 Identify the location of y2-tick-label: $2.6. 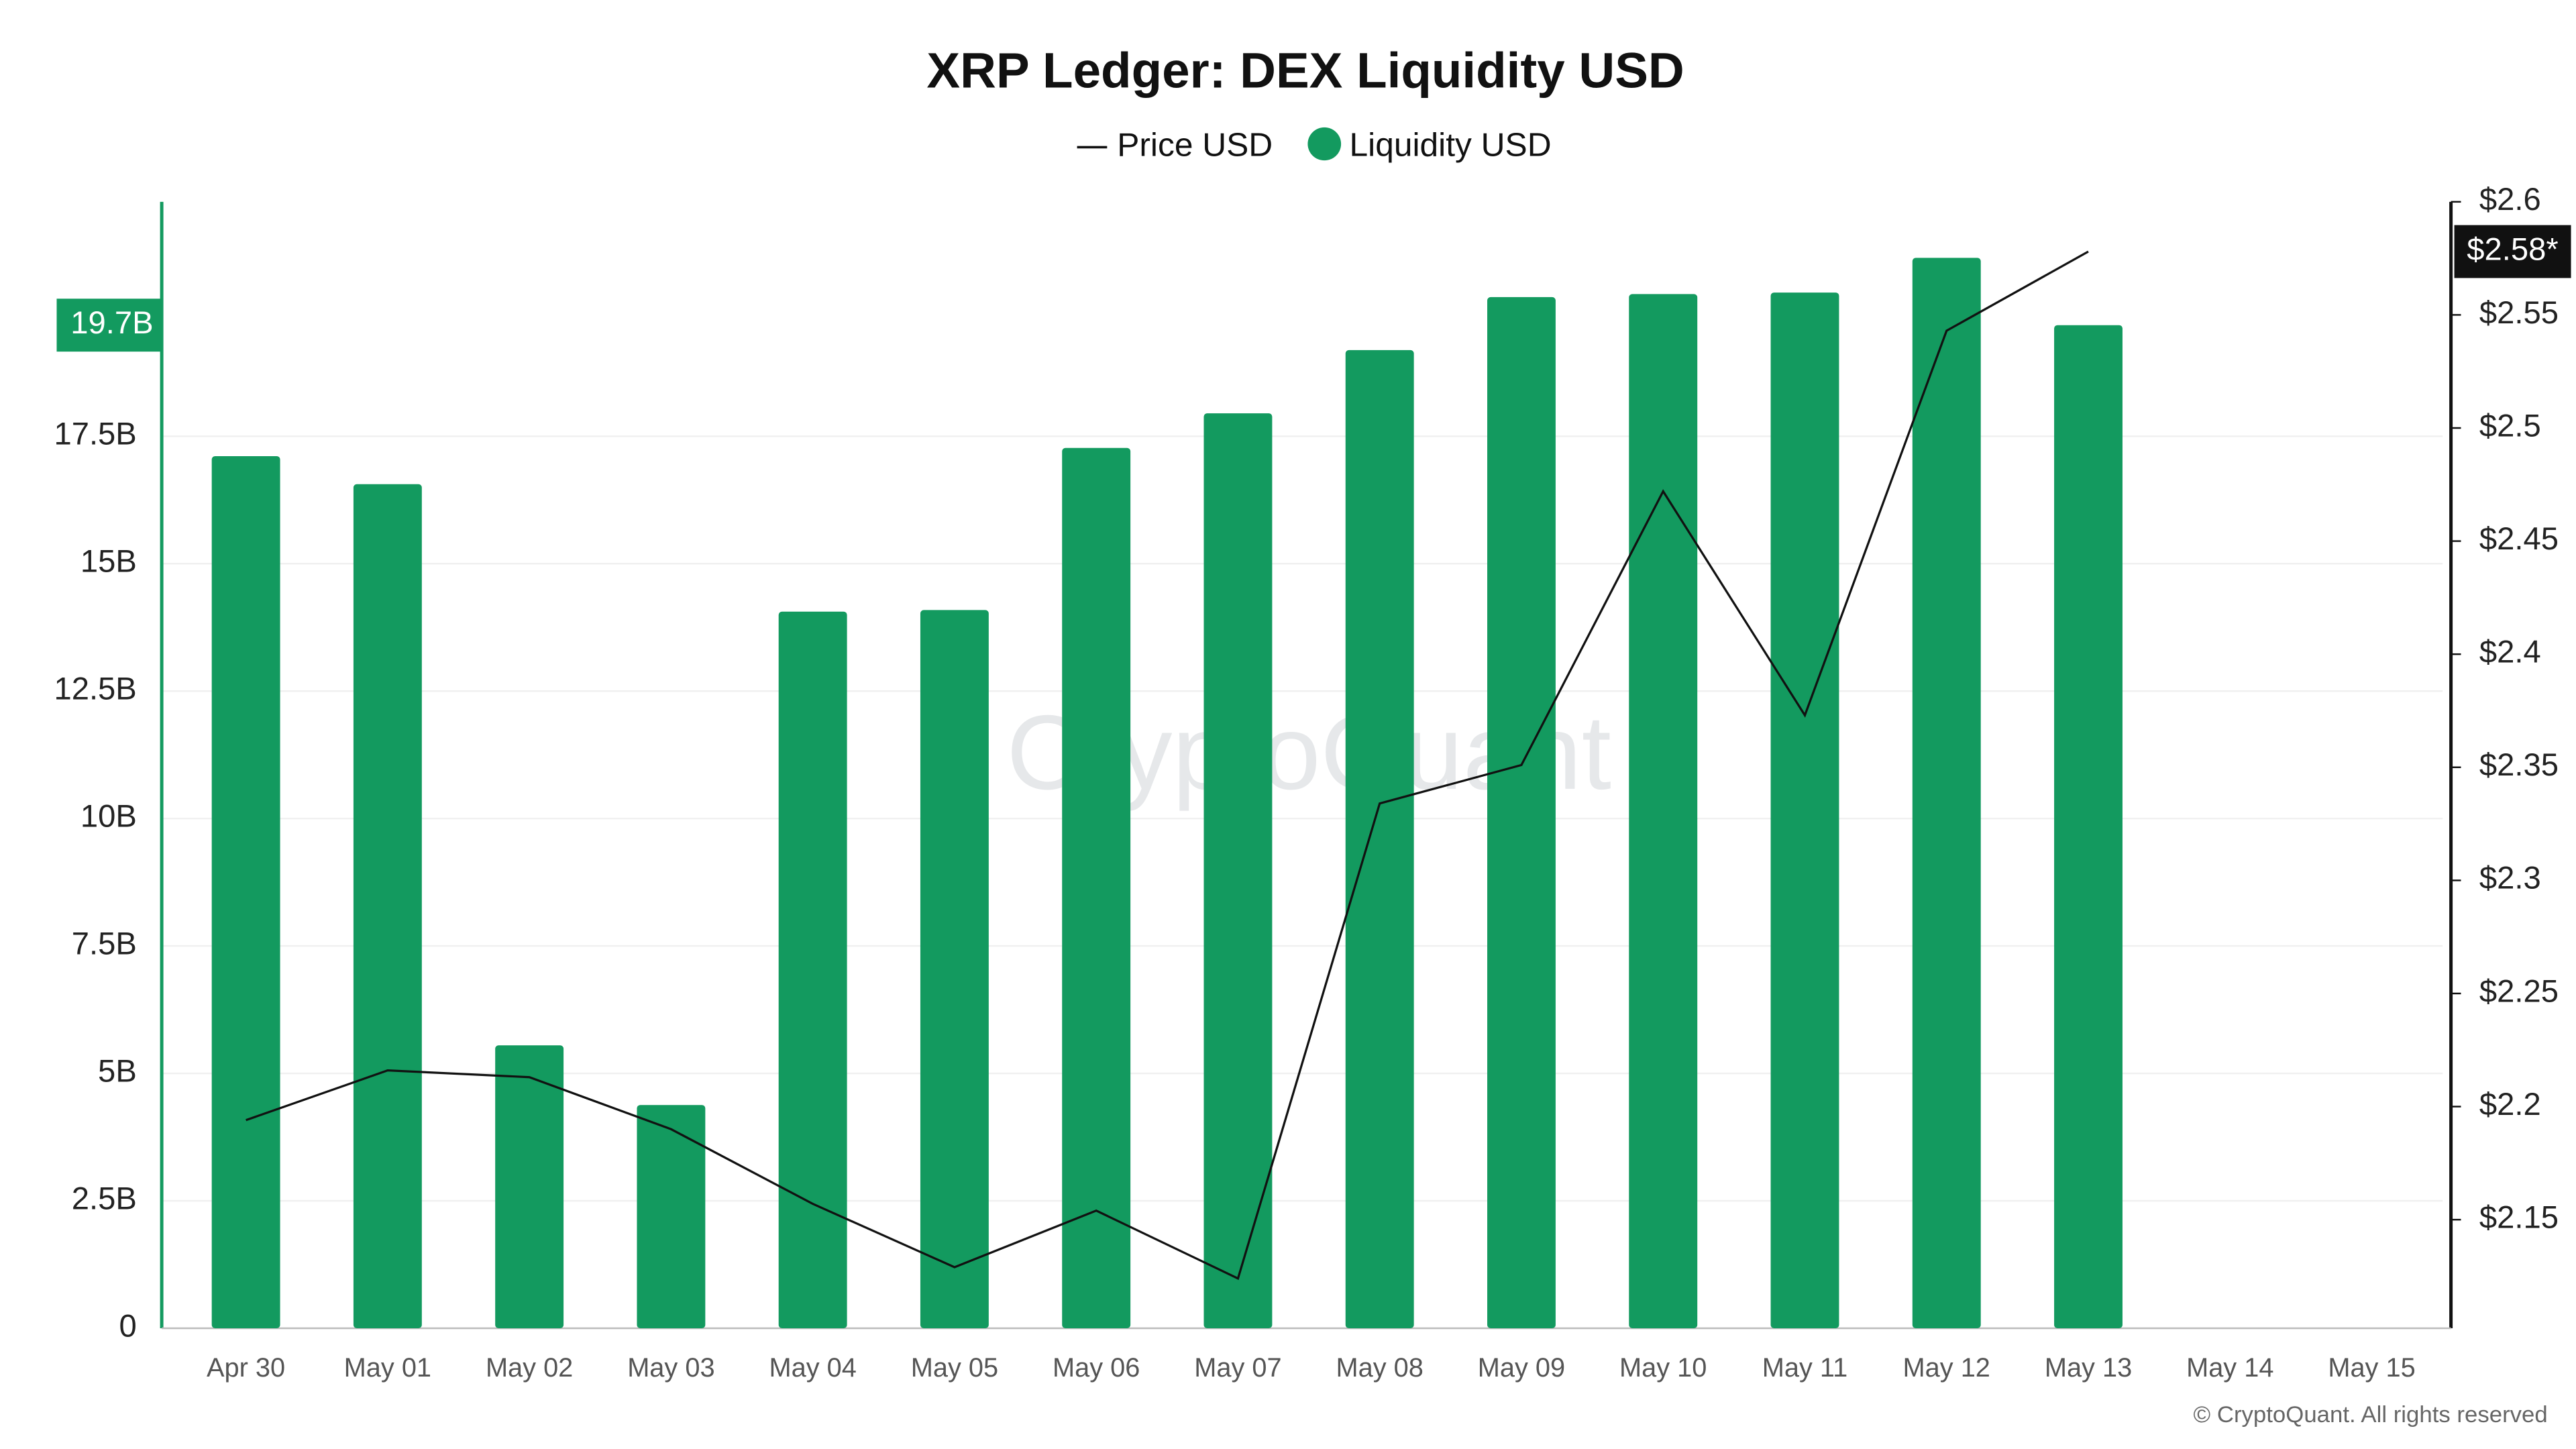
(2510, 199).